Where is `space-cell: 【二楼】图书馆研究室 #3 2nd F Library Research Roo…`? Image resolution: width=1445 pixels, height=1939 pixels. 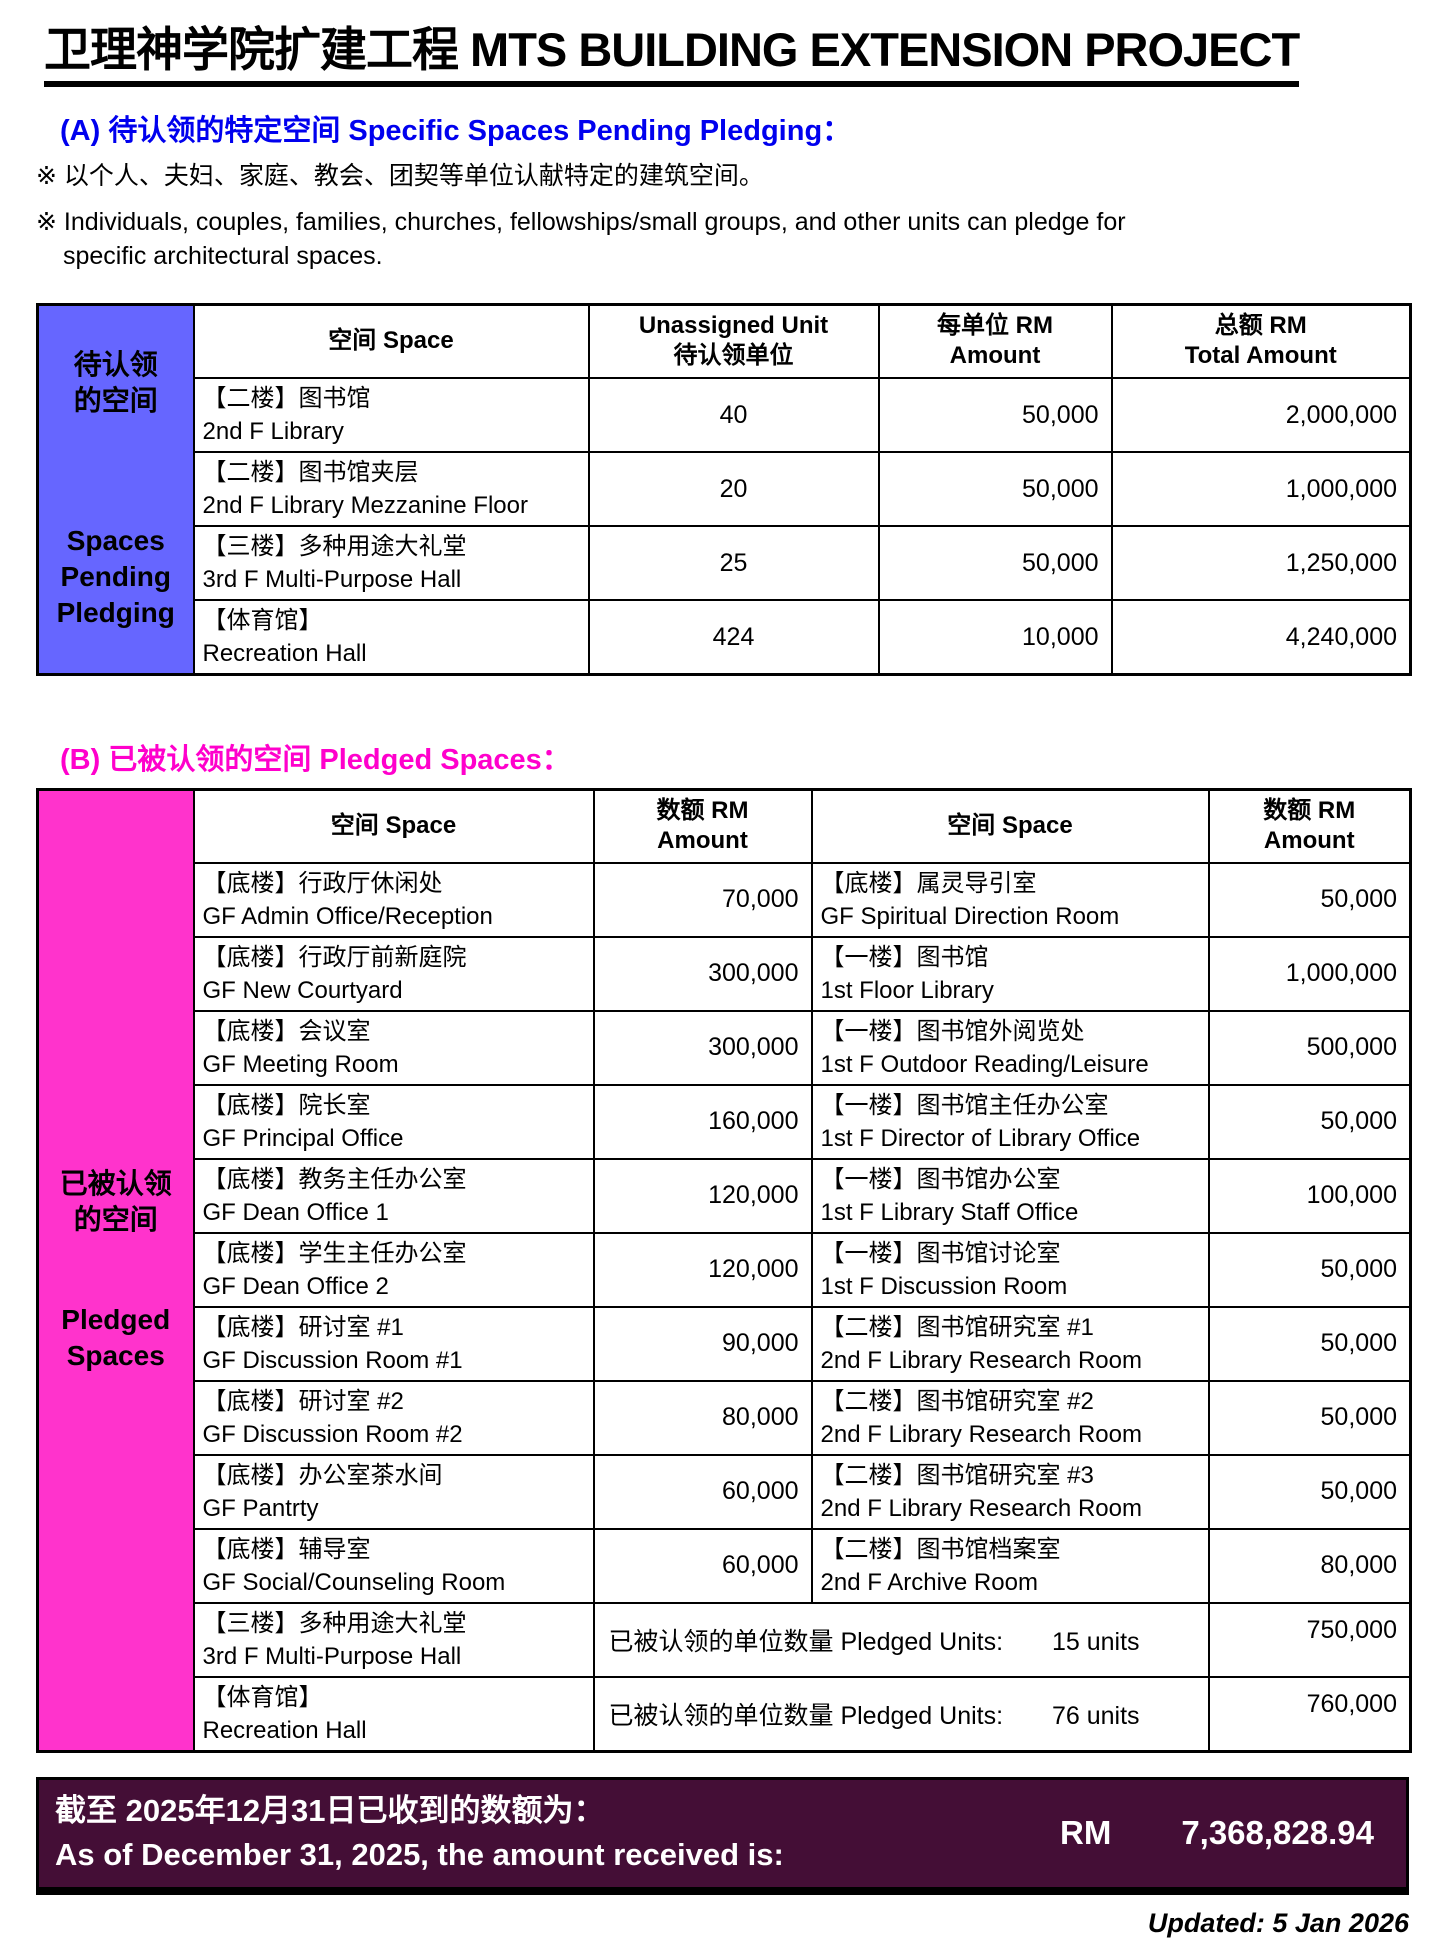 space-cell: 【二楼】图书馆研究室 #3 2nd F Library Research Roo… is located at coordinates (1010, 1491).